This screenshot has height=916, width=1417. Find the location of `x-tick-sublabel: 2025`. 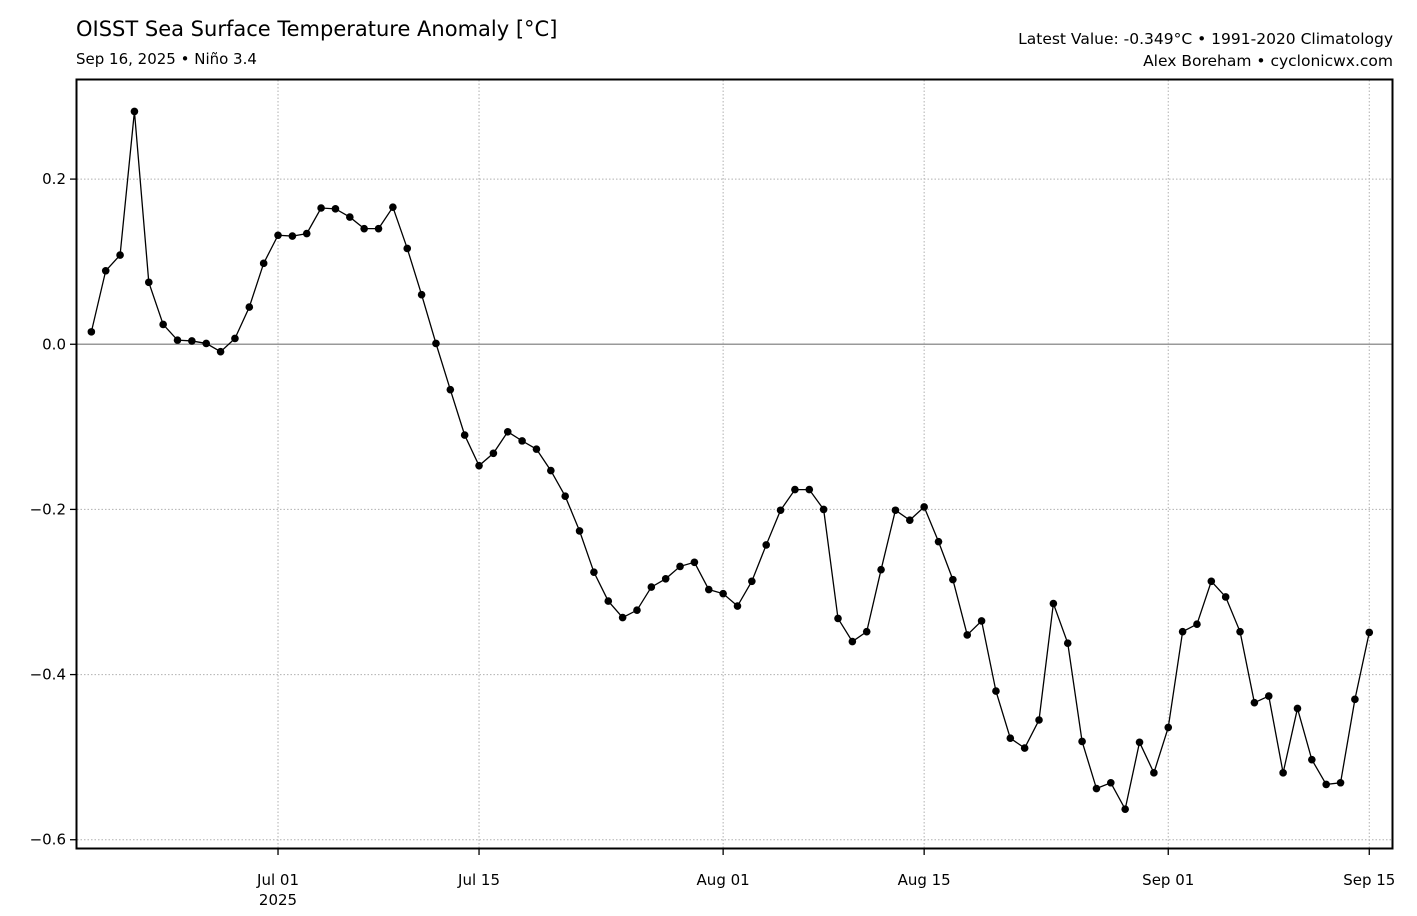

x-tick-sublabel: 2025 is located at coordinates (278, 900).